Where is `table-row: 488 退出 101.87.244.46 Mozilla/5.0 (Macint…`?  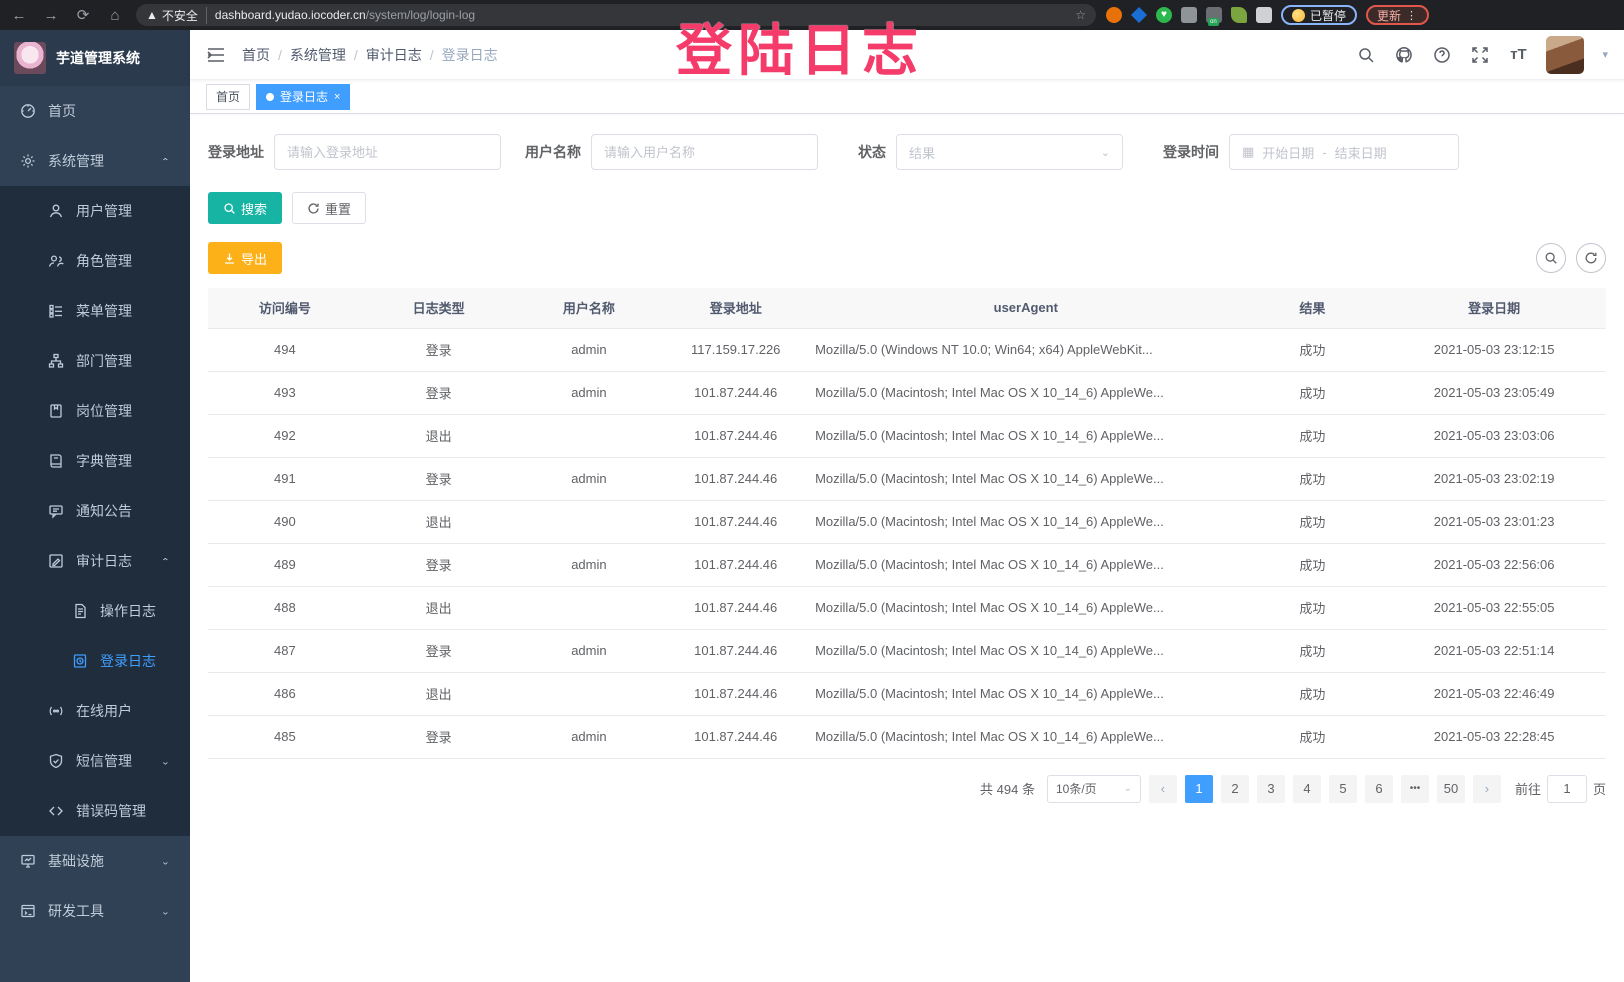
table-row: 488 退出 101.87.244.46 Mozilla/5.0 (Macint… is located at coordinates (907, 608).